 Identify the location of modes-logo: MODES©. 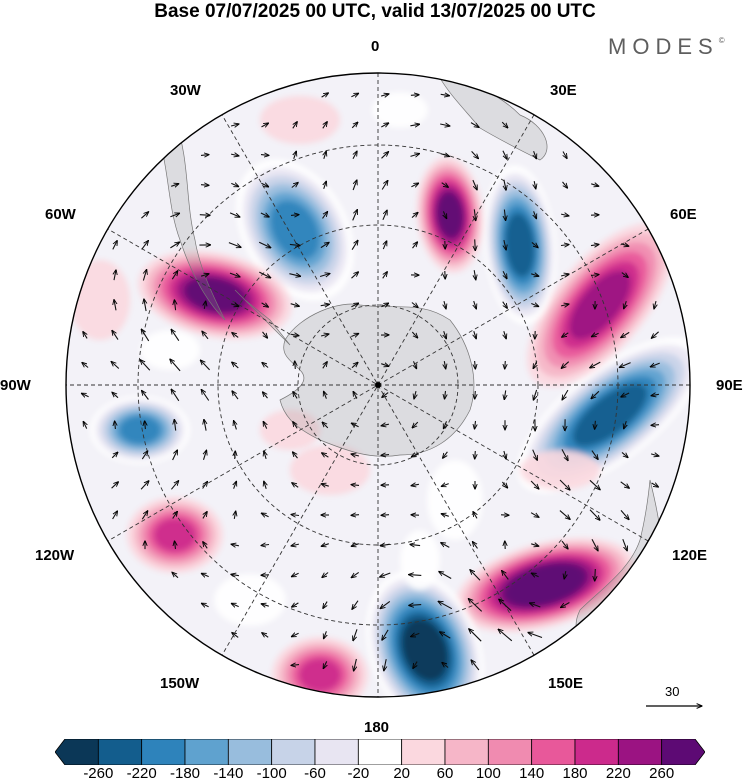
(666, 47).